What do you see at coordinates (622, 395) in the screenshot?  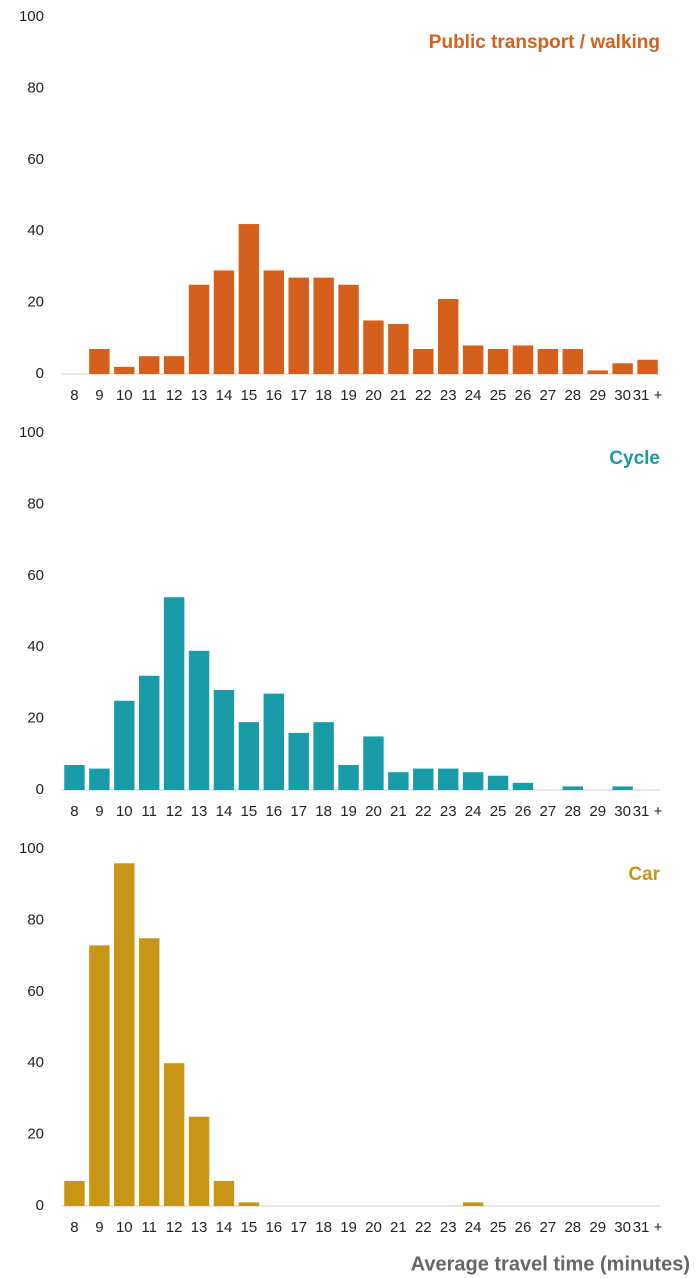 I see `x-tick-label: 30` at bounding box center [622, 395].